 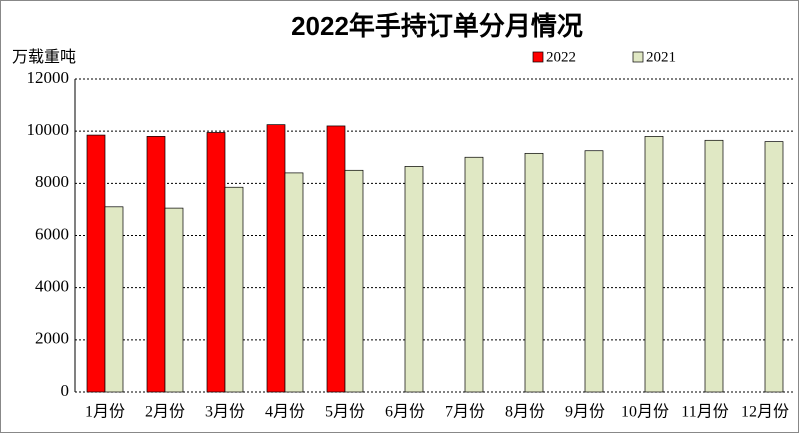 I want to click on y-tick-label: 8000, so click(x=52, y=181).